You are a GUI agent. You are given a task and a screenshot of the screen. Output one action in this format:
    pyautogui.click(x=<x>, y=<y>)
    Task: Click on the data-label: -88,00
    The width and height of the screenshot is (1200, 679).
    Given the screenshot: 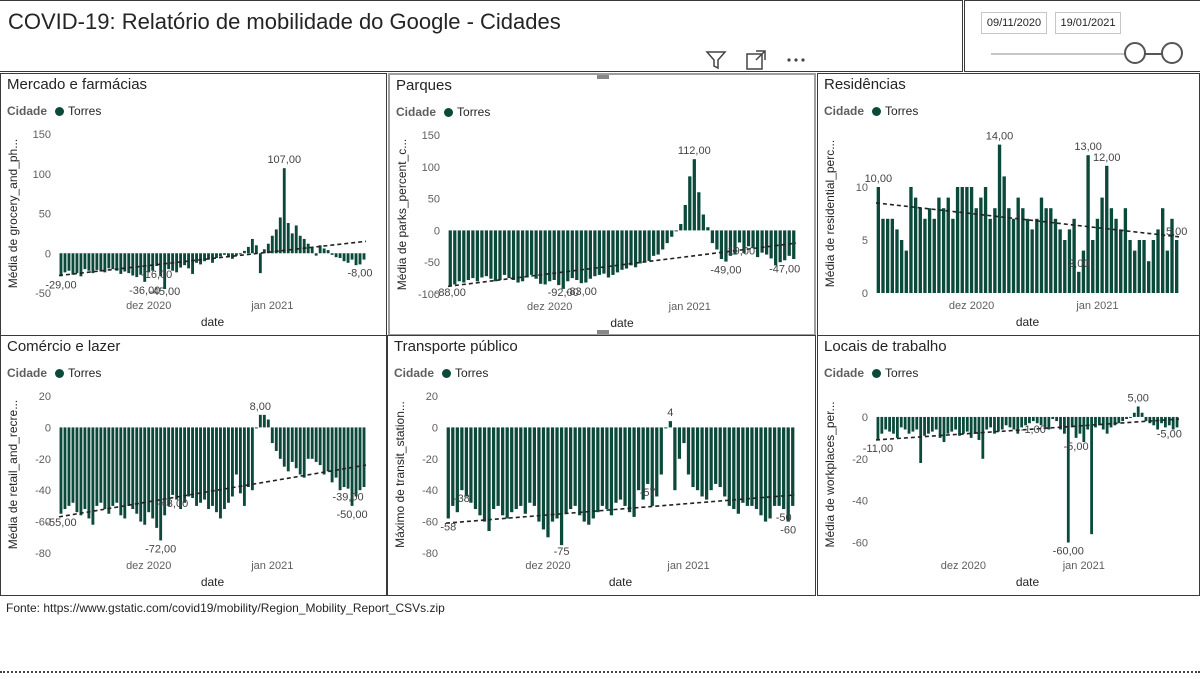 What is the action you would take?
    pyautogui.click(x=450, y=293)
    